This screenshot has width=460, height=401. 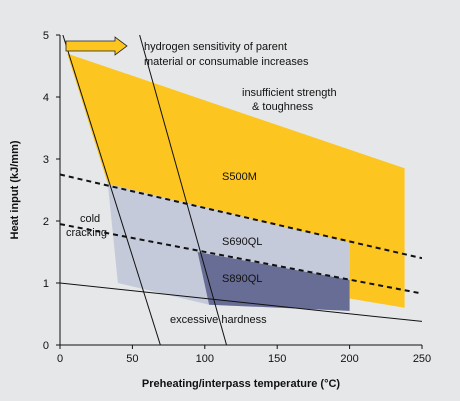 What do you see at coordinates (242, 242) in the screenshot?
I see `s690ql-label: S690QL` at bounding box center [242, 242].